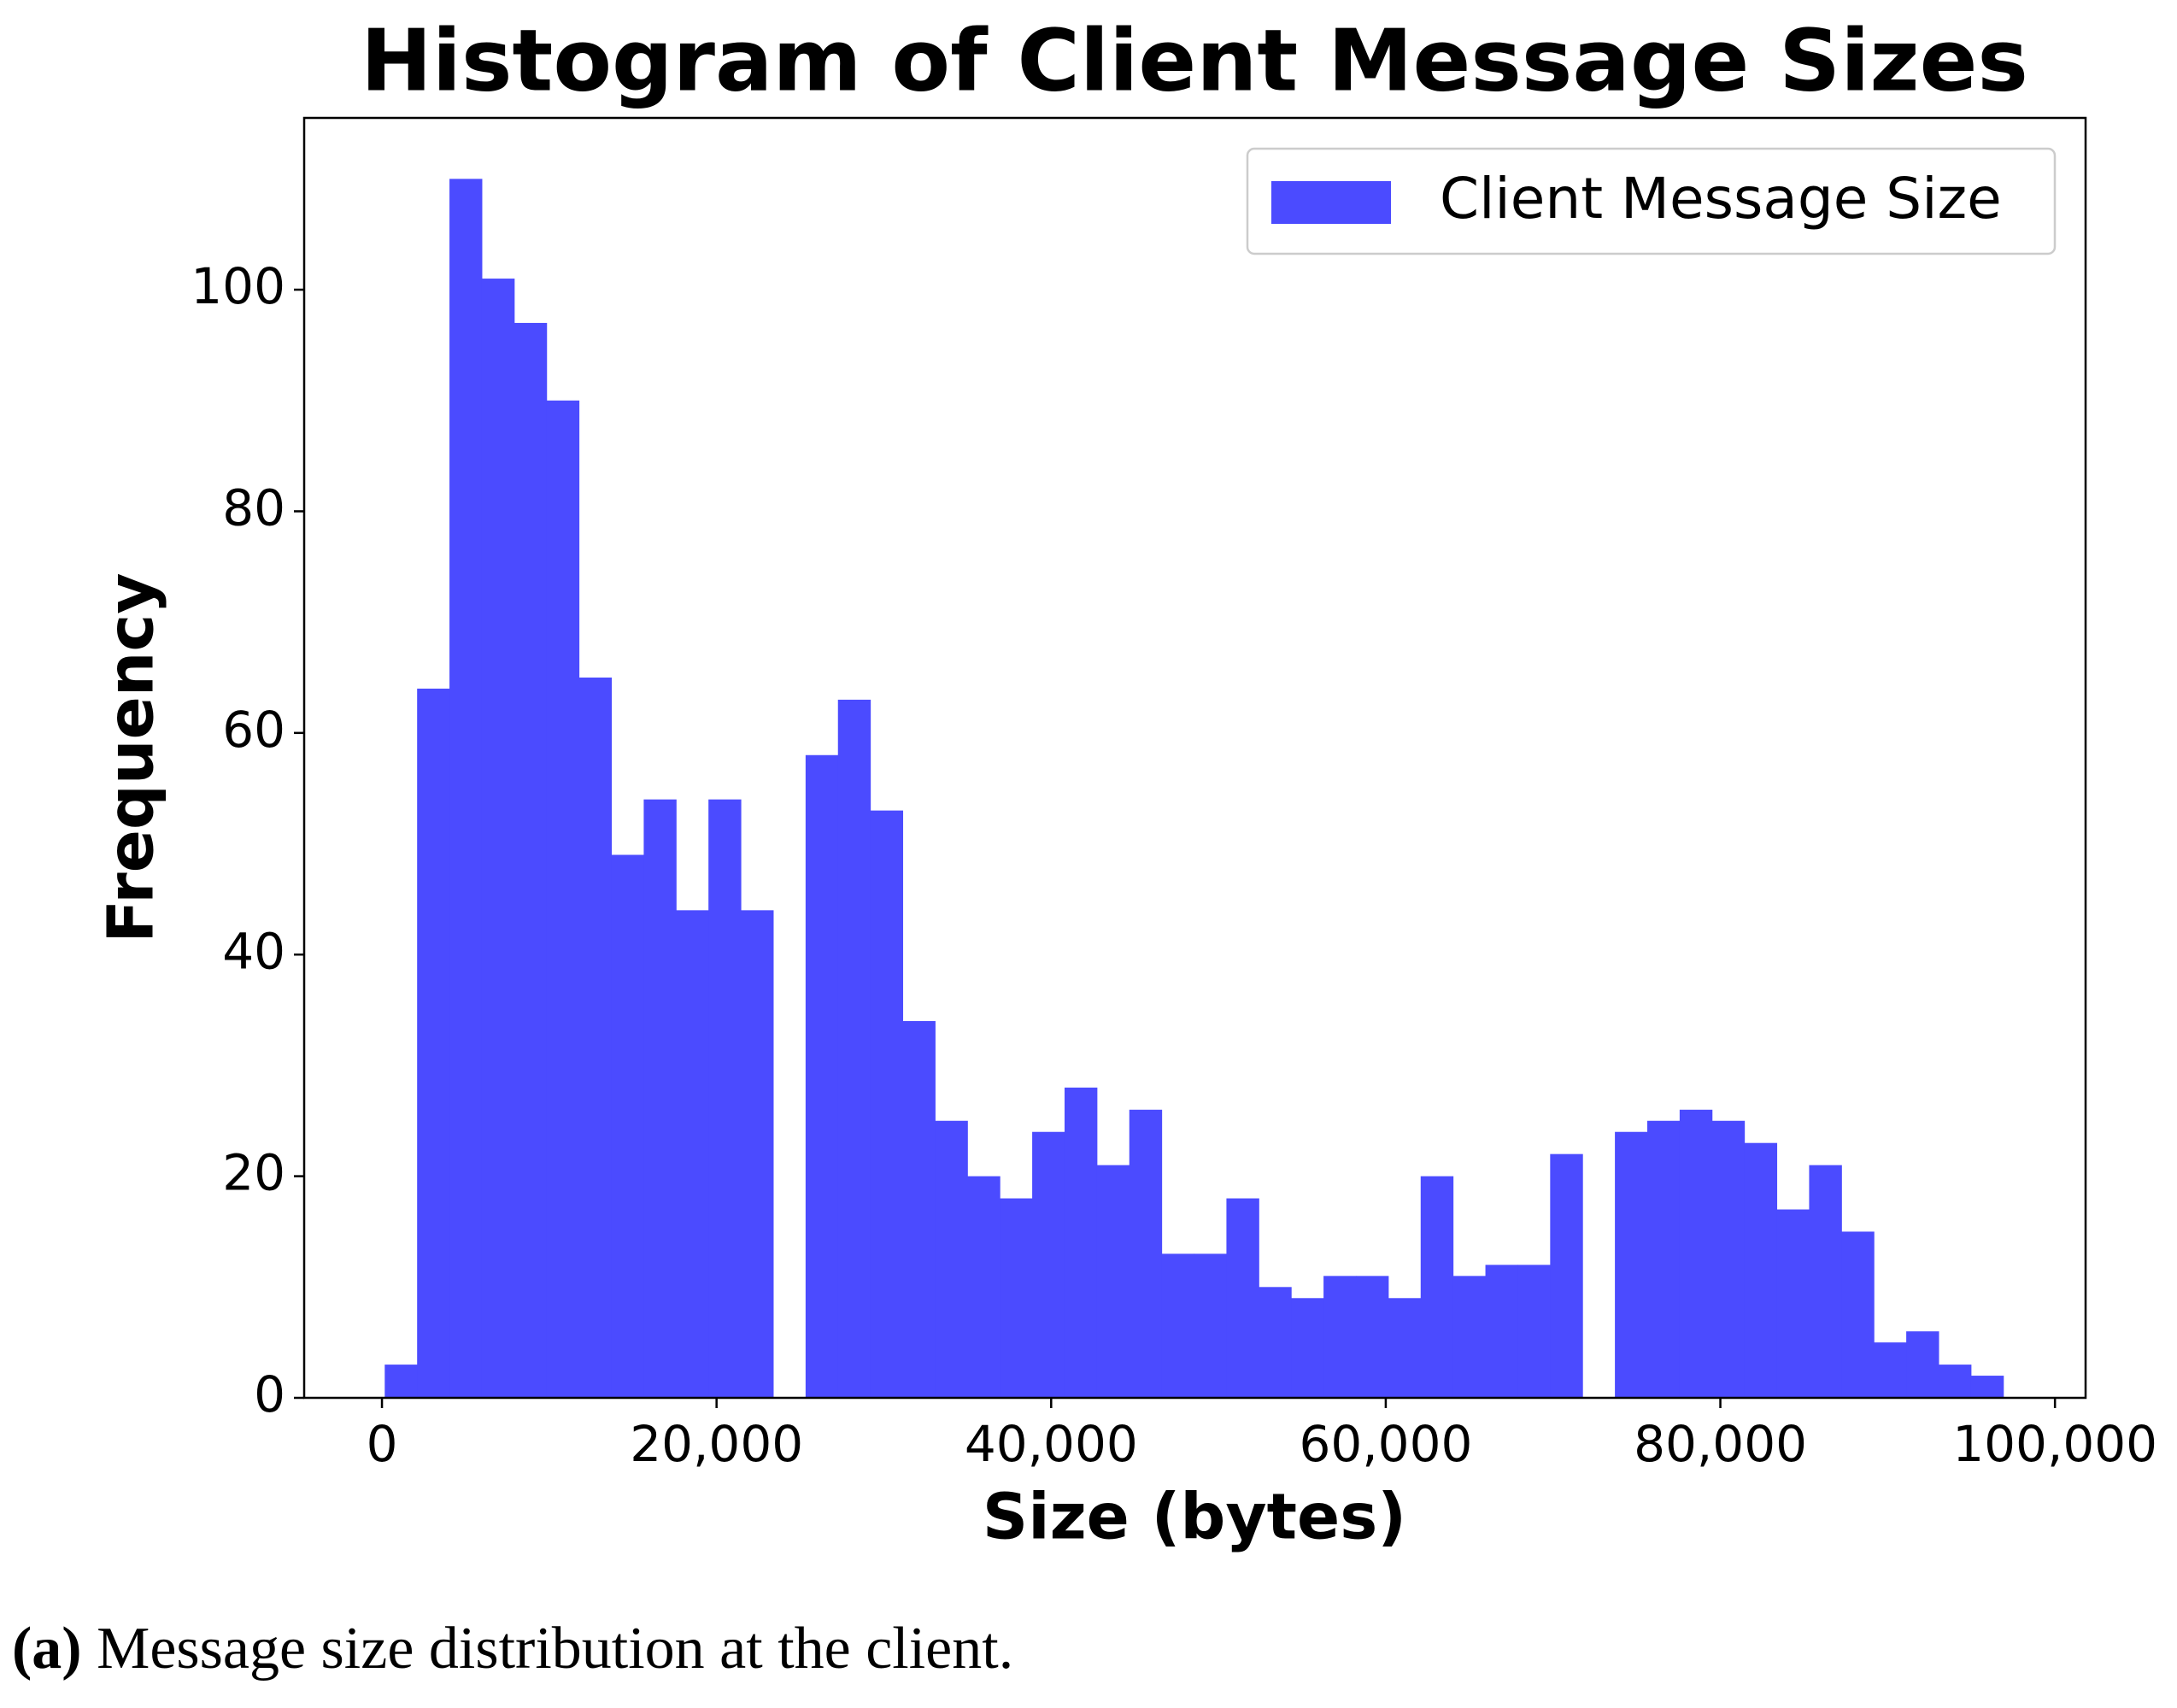 This screenshot has width=2177, height=1708. Describe the element at coordinates (2054, 1444) in the screenshot. I see `x-tick-label: 100,000` at that location.